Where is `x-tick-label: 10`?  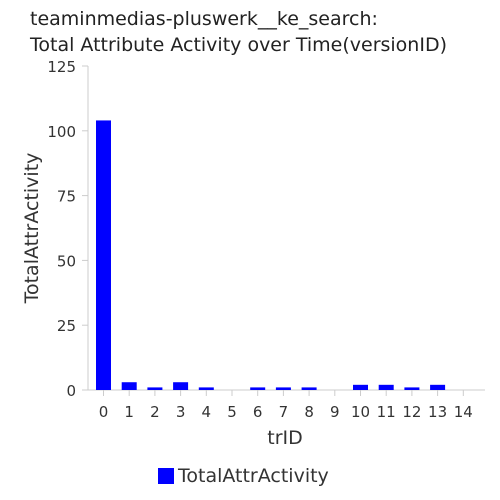
x-tick-label: 10 is located at coordinates (360, 412).